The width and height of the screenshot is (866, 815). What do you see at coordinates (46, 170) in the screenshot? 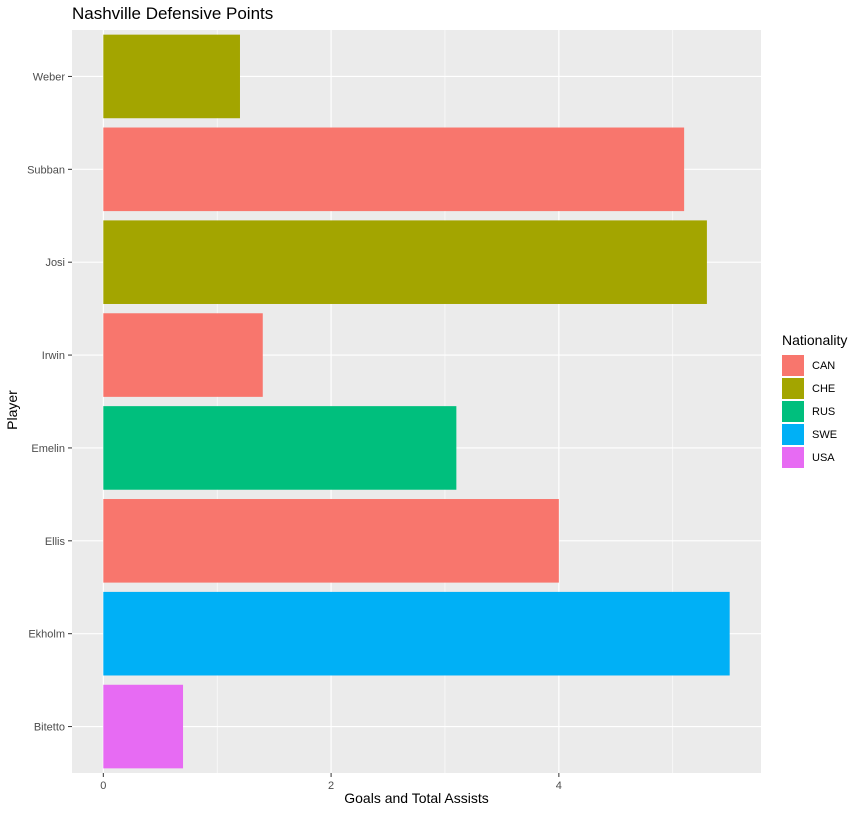
I see `y-tick-label: Subban` at bounding box center [46, 170].